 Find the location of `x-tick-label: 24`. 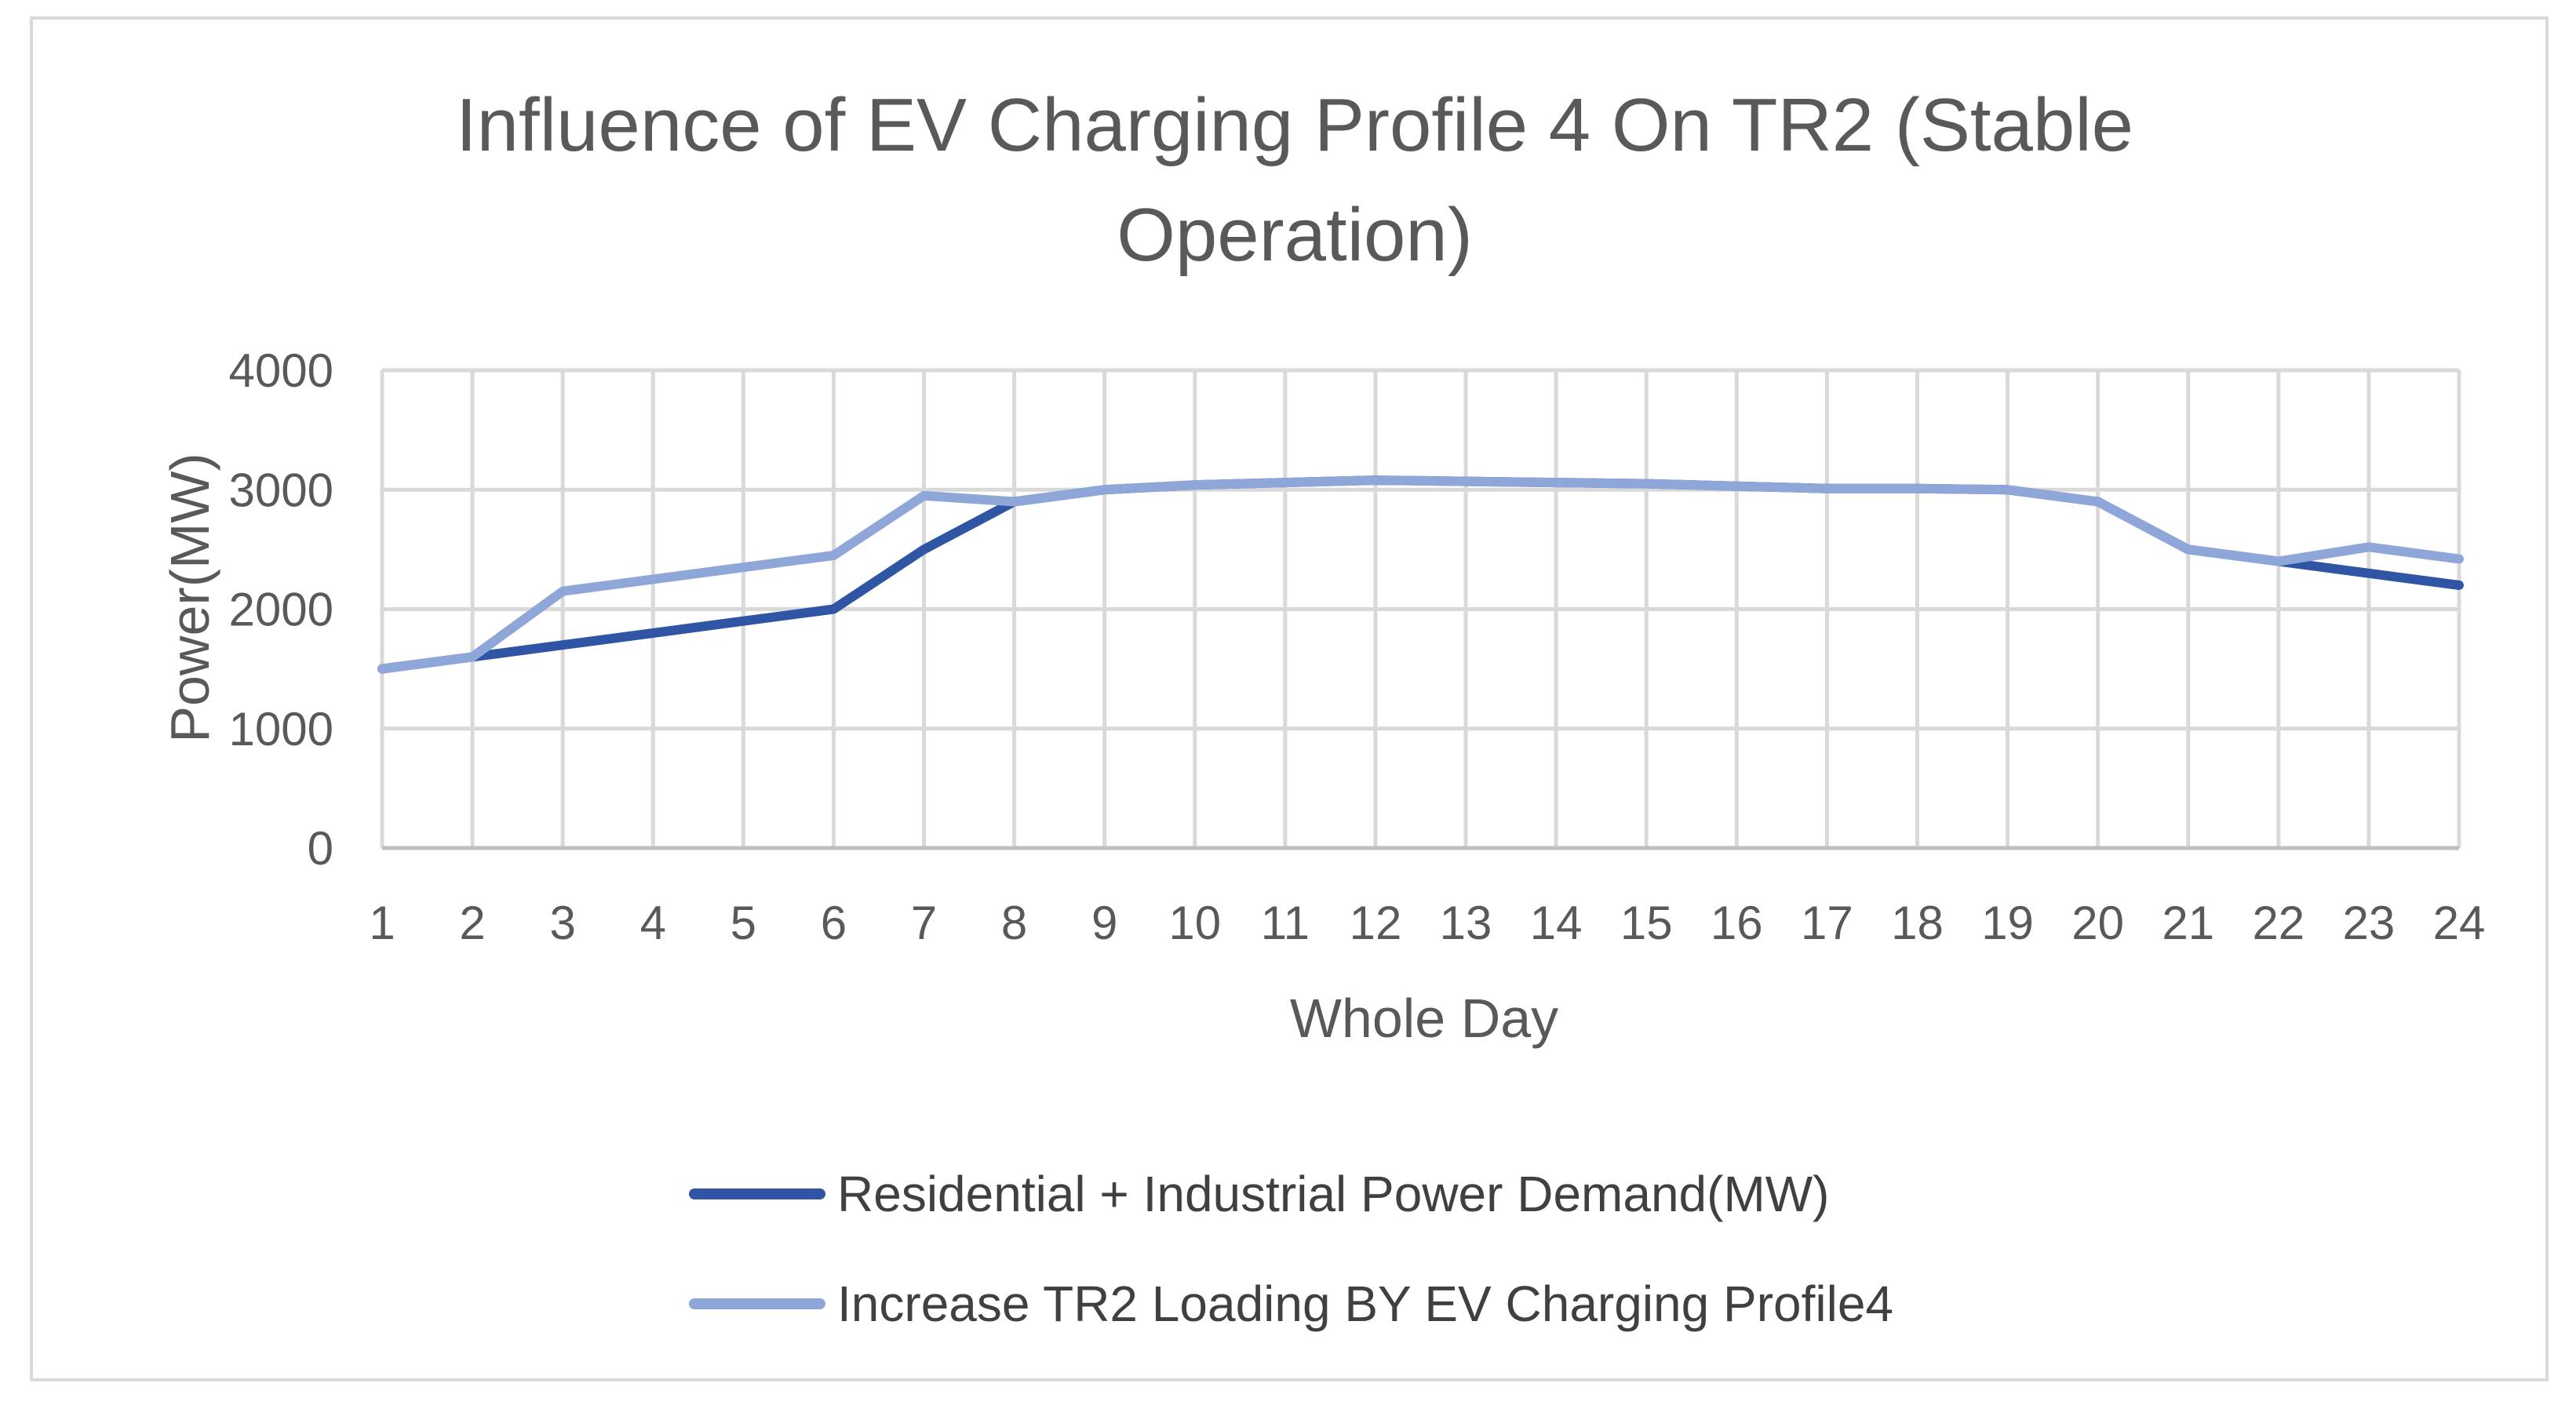

x-tick-label: 24 is located at coordinates (2459, 923).